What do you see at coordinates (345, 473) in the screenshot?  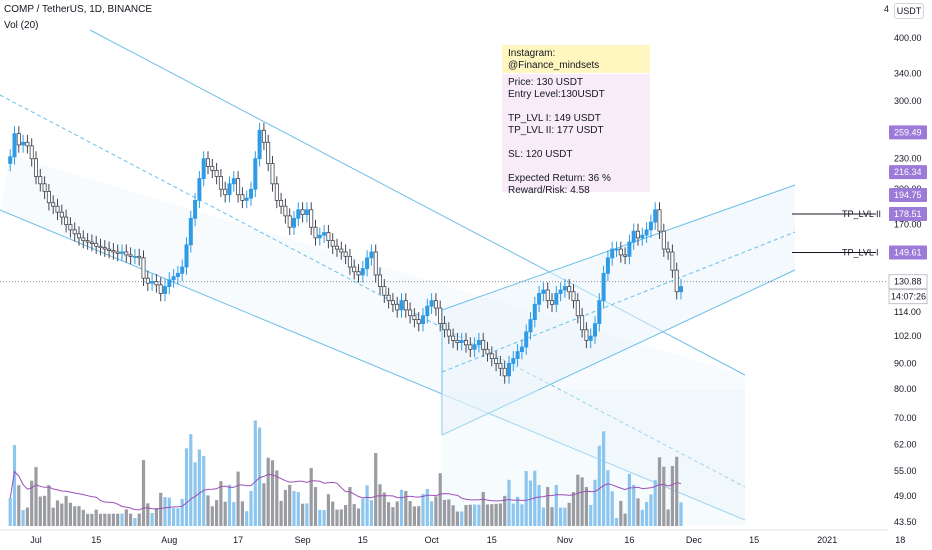 I see `volume-pane` at bounding box center [345, 473].